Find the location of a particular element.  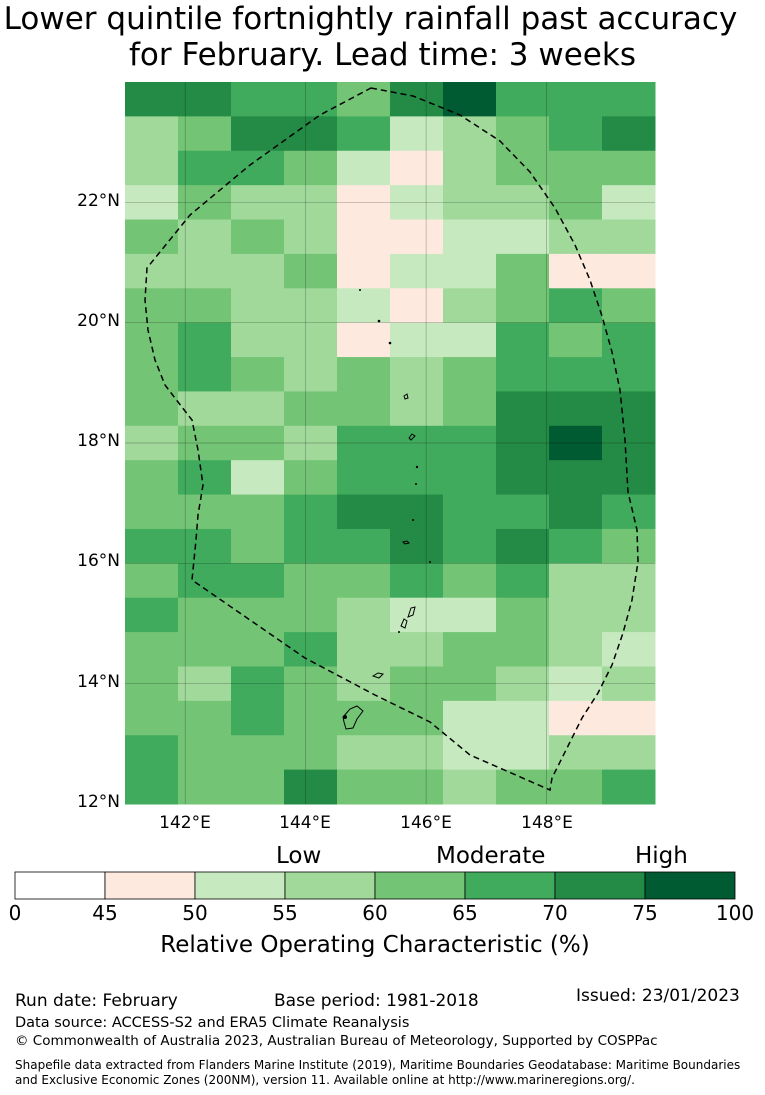

tinian-island-outline is located at coordinates (404, 623).